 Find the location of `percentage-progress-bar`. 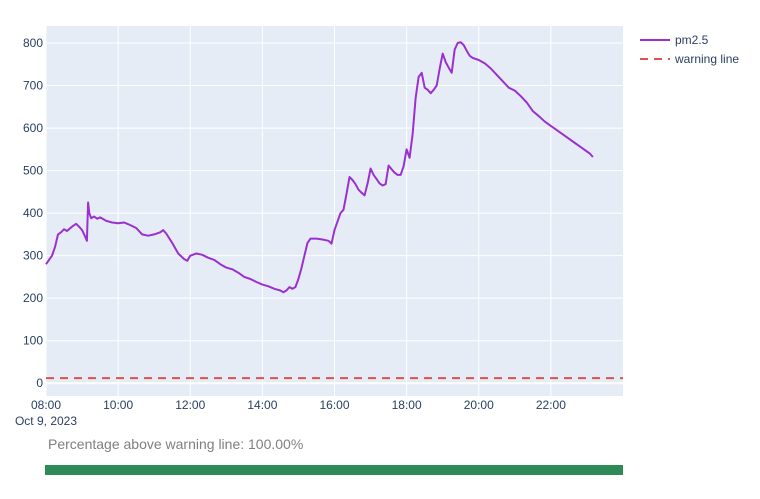

percentage-progress-bar is located at coordinates (334, 470).